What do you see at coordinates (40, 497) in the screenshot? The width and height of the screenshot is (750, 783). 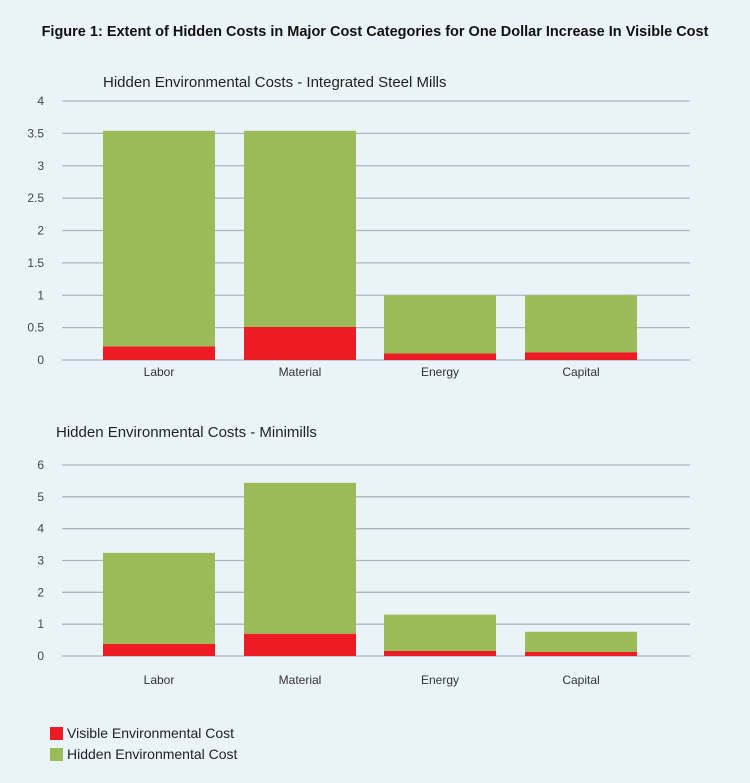 I see `y-tick-label: 5` at bounding box center [40, 497].